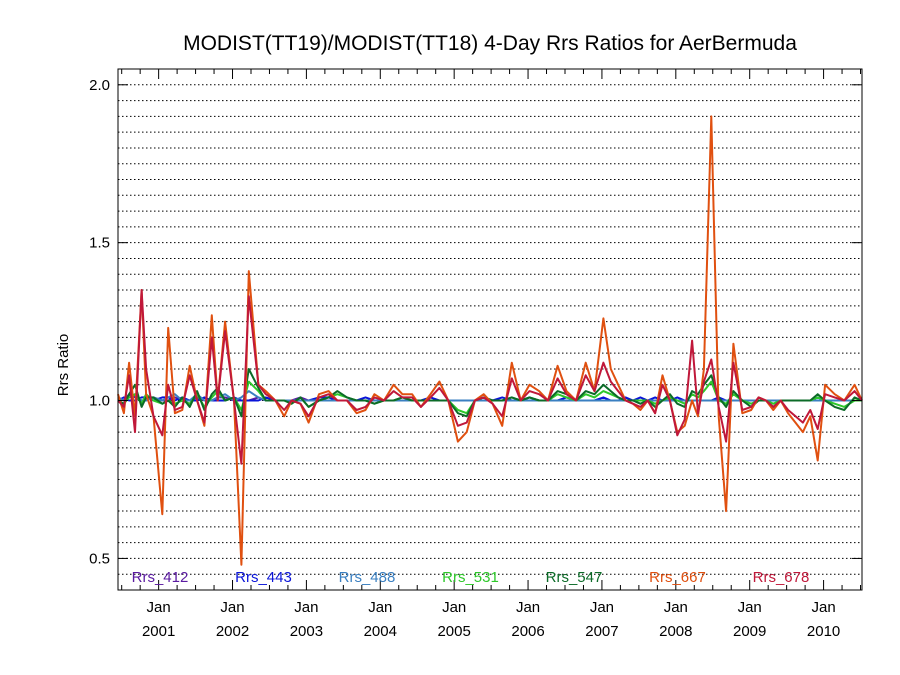  What do you see at coordinates (160, 577) in the screenshot?
I see `legend-label-rrs-412: Rrs_412` at bounding box center [160, 577].